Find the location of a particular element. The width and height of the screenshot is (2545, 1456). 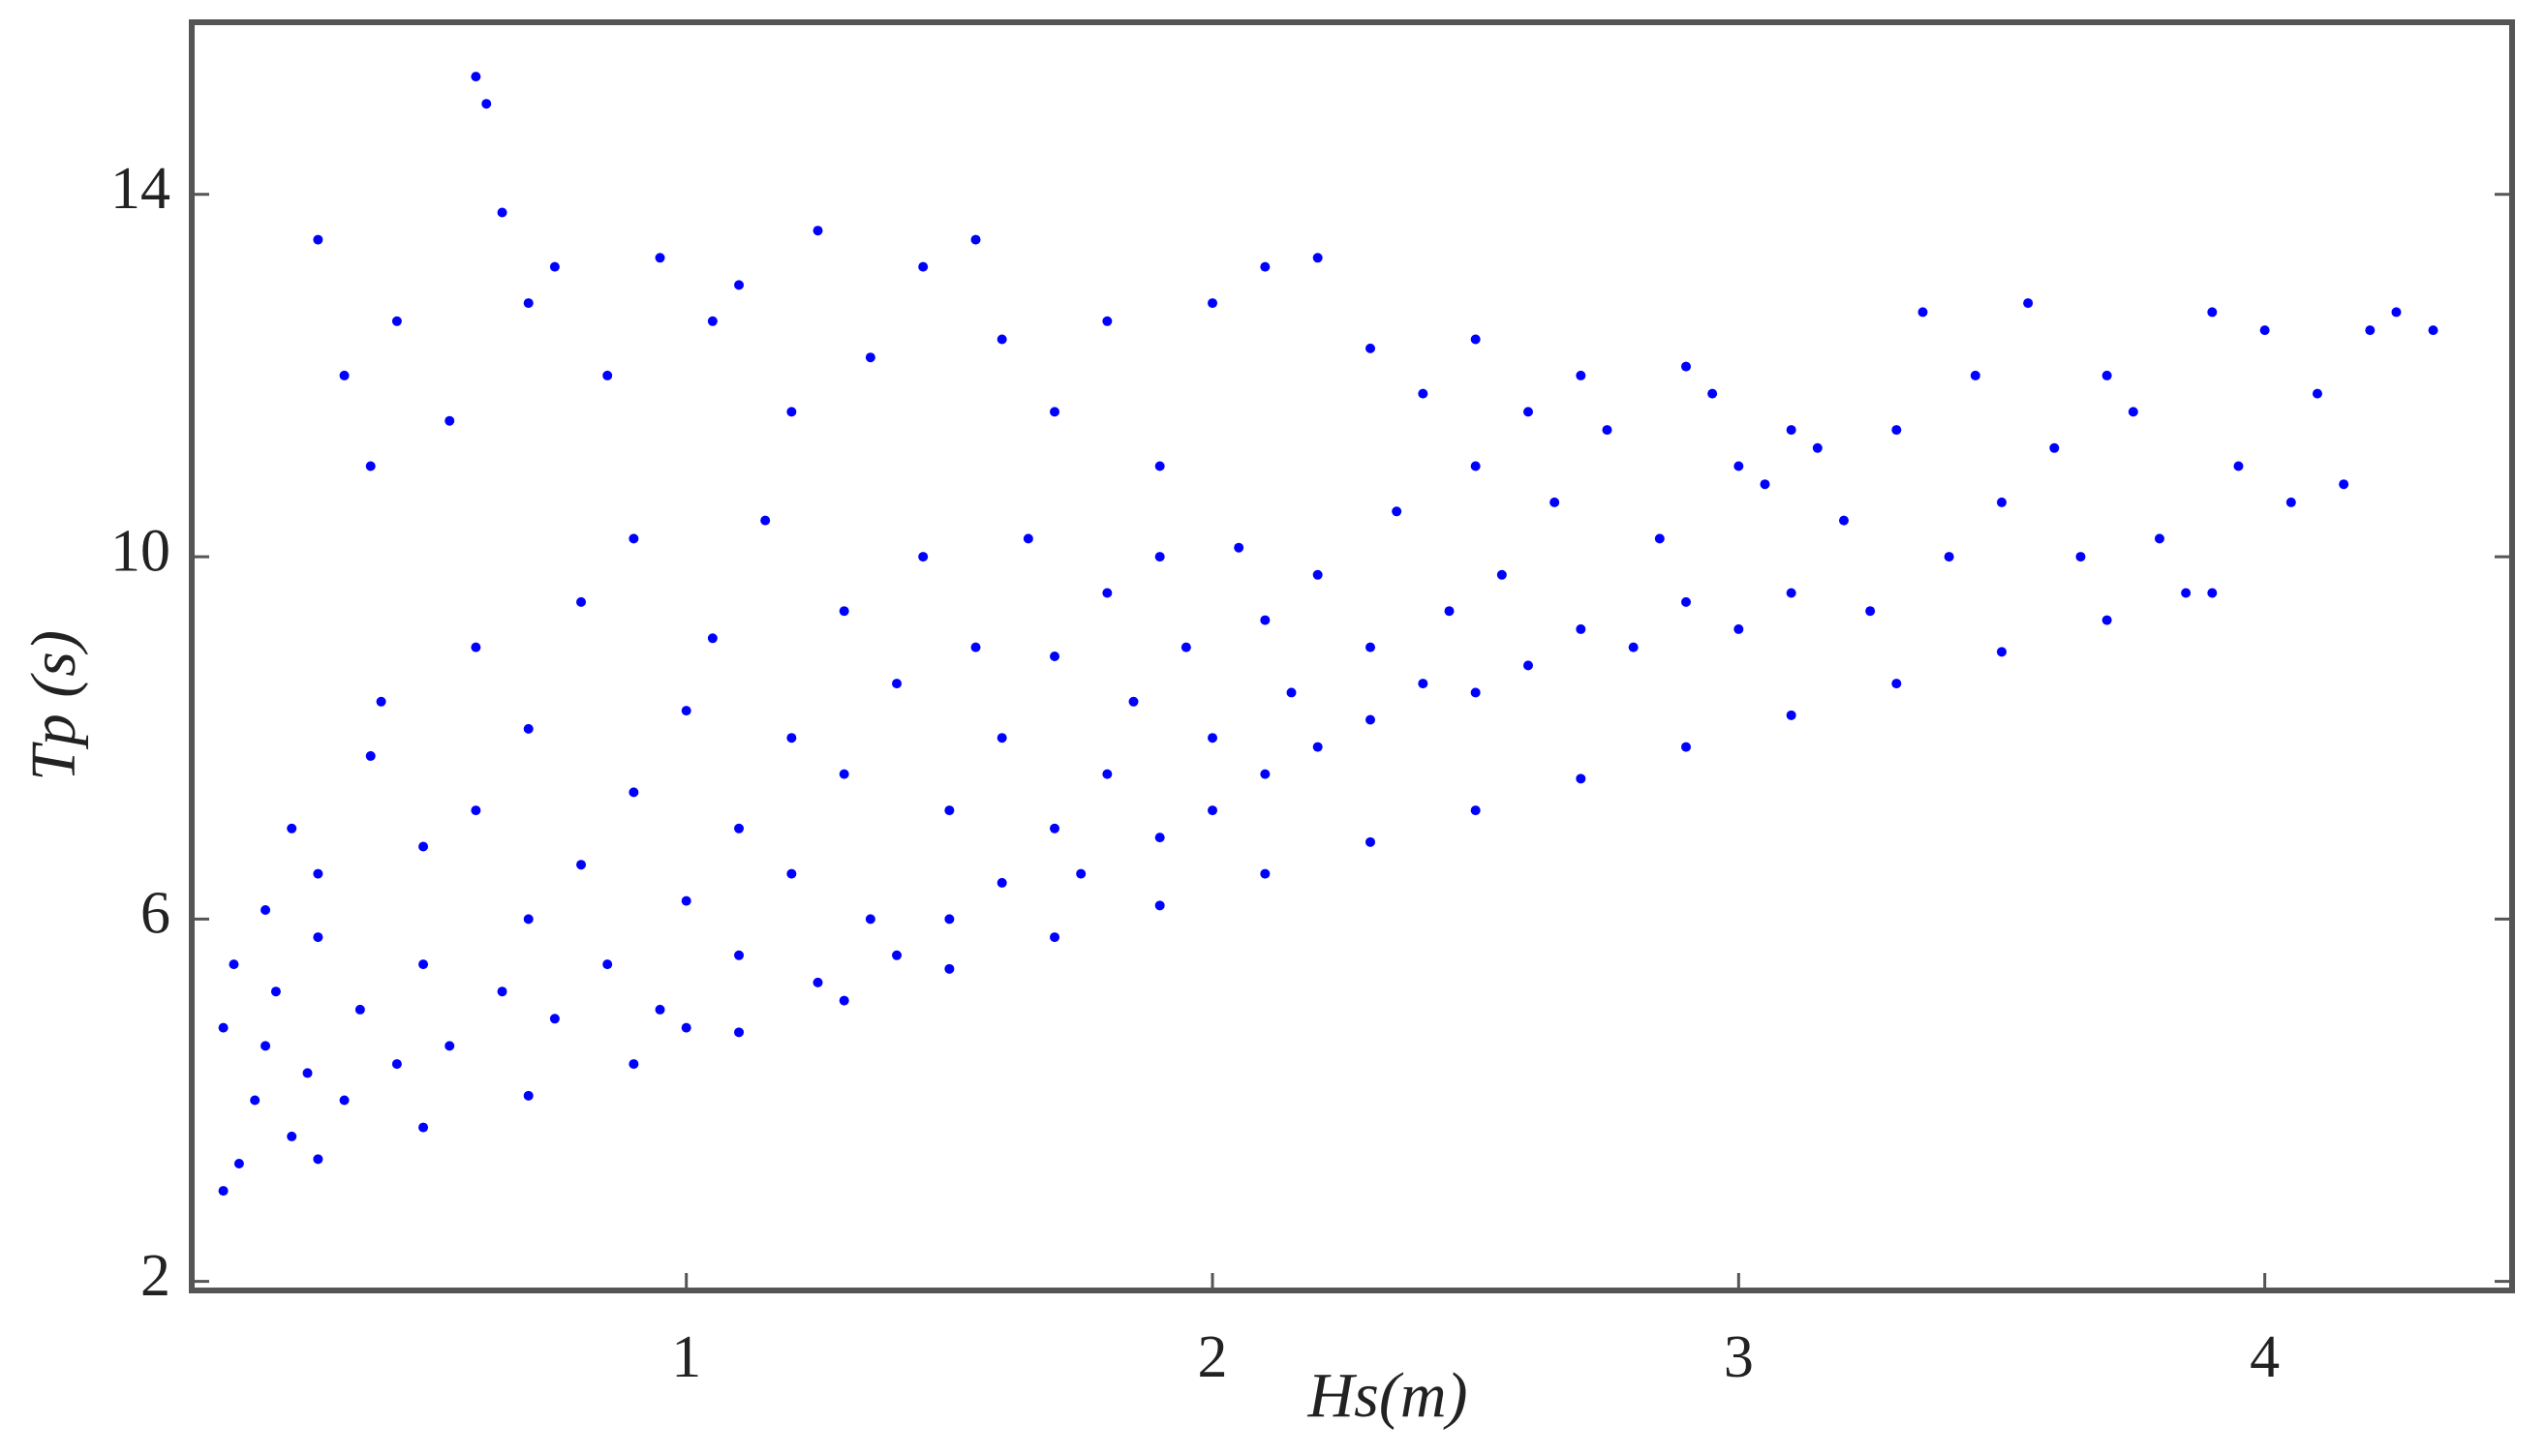

y-axis-title: Tp (s) is located at coordinates (53, 706).